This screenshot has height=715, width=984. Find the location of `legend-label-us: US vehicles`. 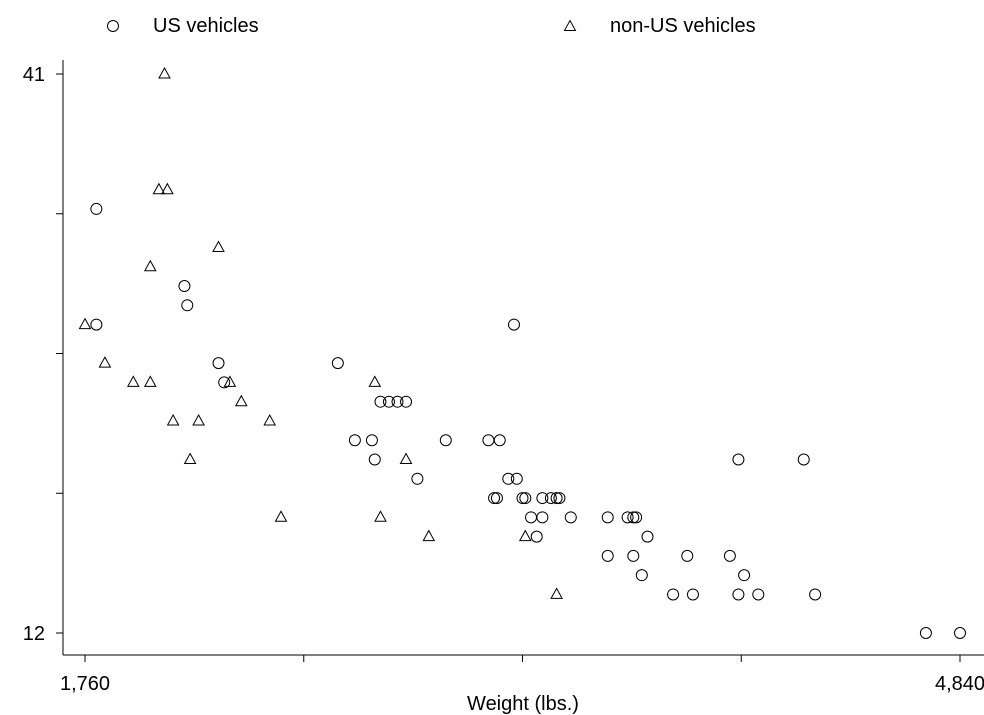

legend-label-us: US vehicles is located at coordinates (206, 25).